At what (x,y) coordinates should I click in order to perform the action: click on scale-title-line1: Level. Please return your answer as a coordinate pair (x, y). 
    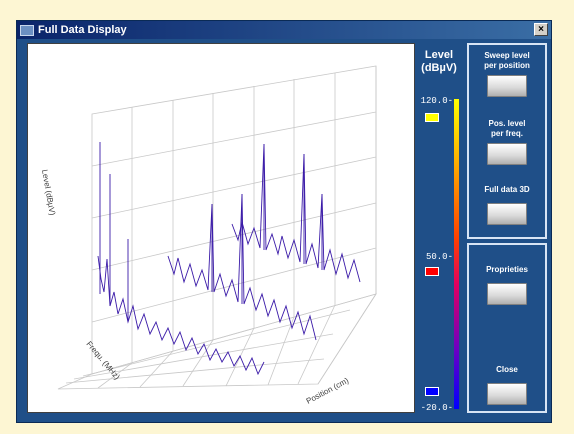
    Looking at the image, I should click on (439, 55).